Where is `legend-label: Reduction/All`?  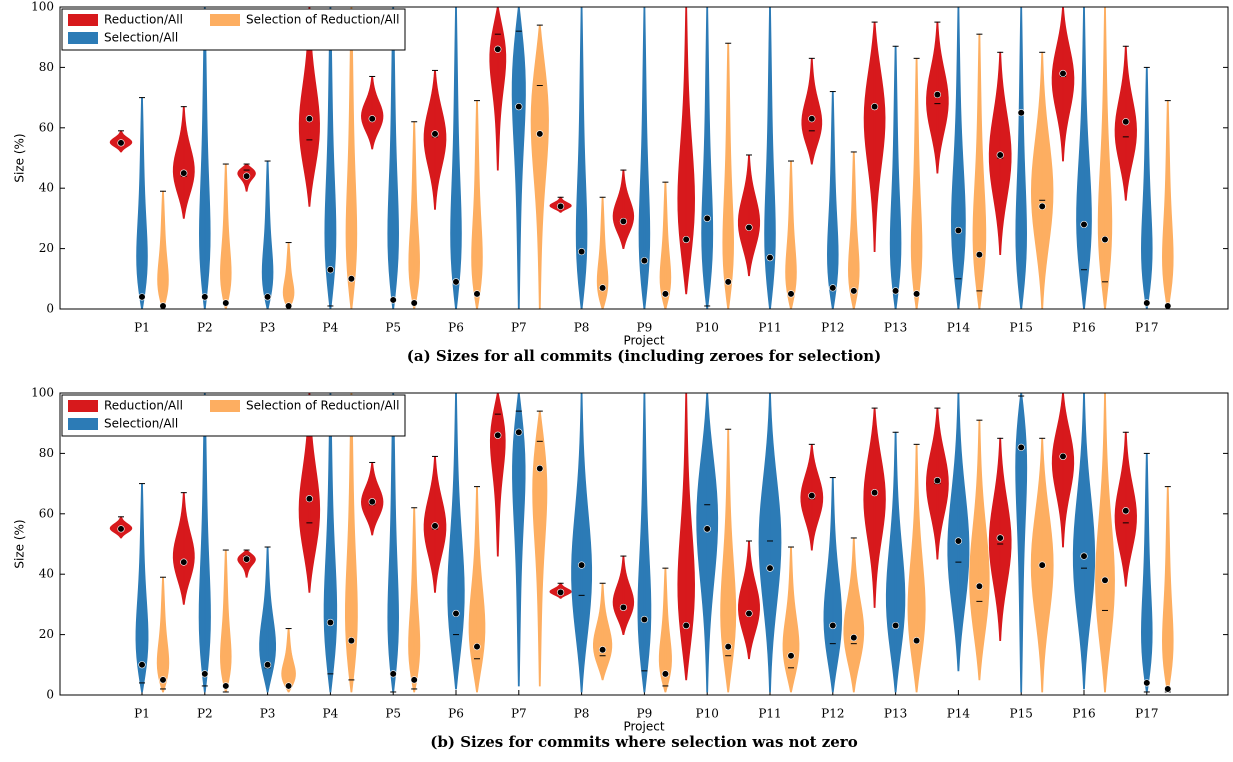
legend-label: Reduction/All is located at coordinates (143, 20).